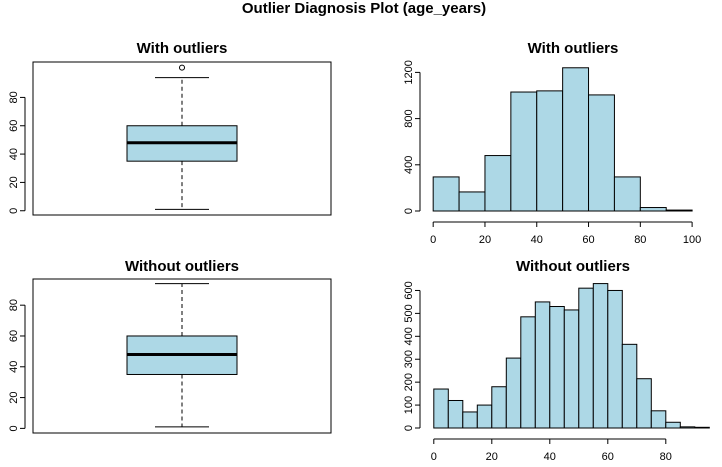  I want to click on y-tick-label: 1200, so click(409, 72).